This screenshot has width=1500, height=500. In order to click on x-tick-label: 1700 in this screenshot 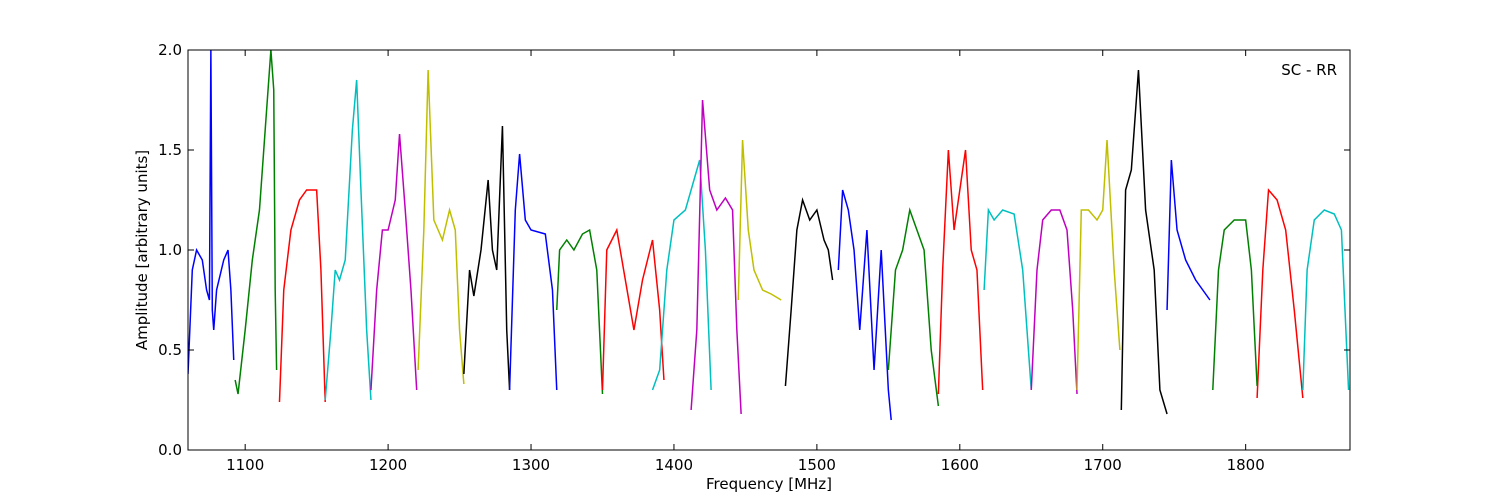, I will do `click(1103, 465)`.